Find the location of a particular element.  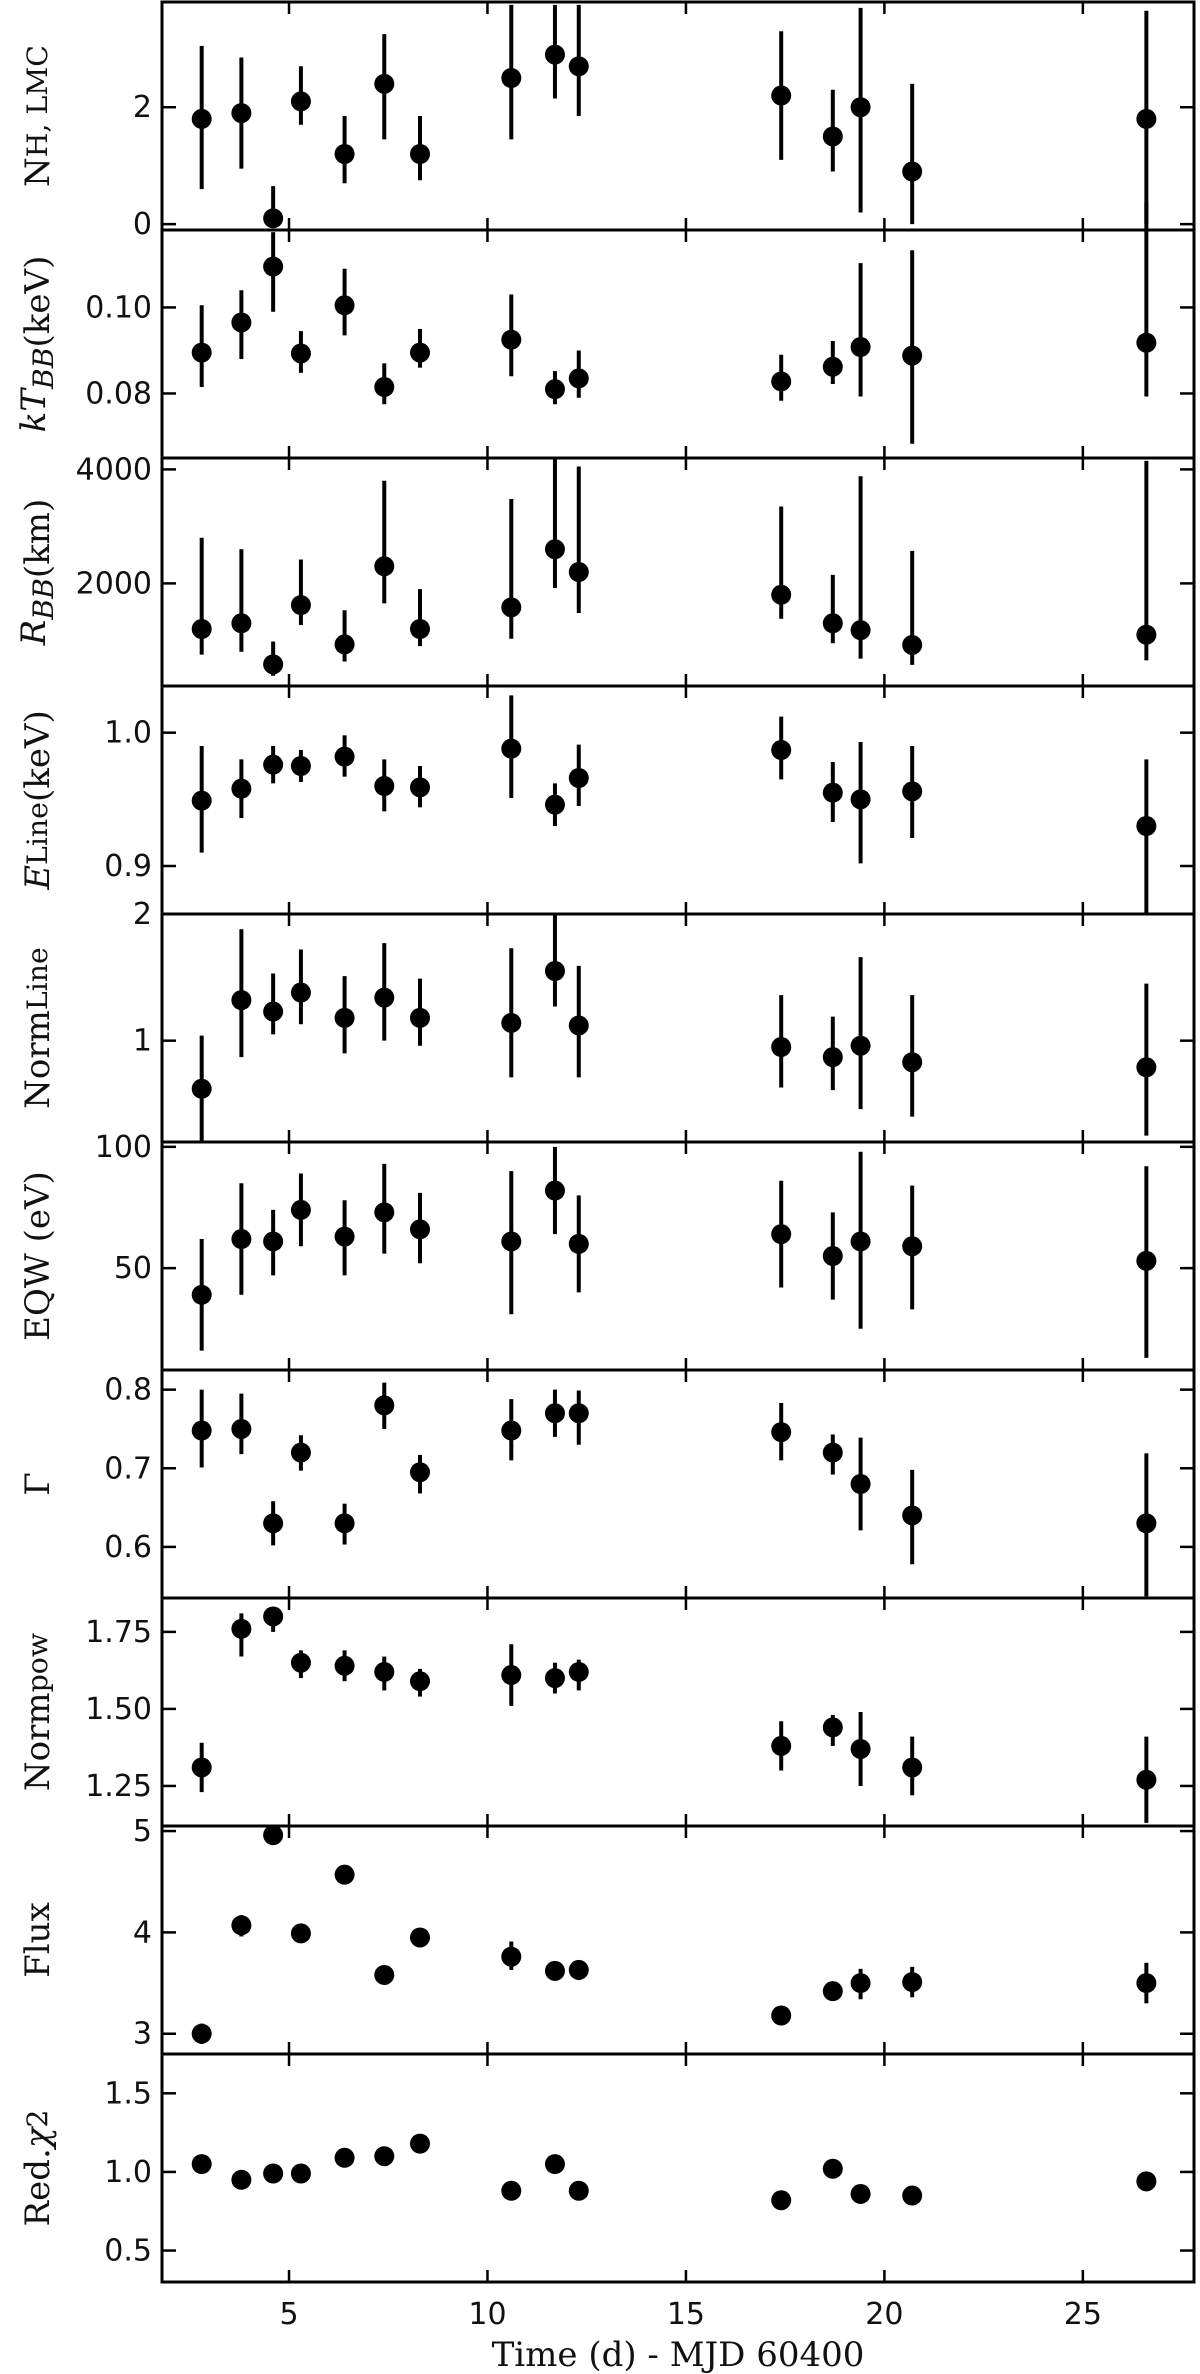

panel-nh: 0 2 NH, LMC is located at coordinates (607, 121).